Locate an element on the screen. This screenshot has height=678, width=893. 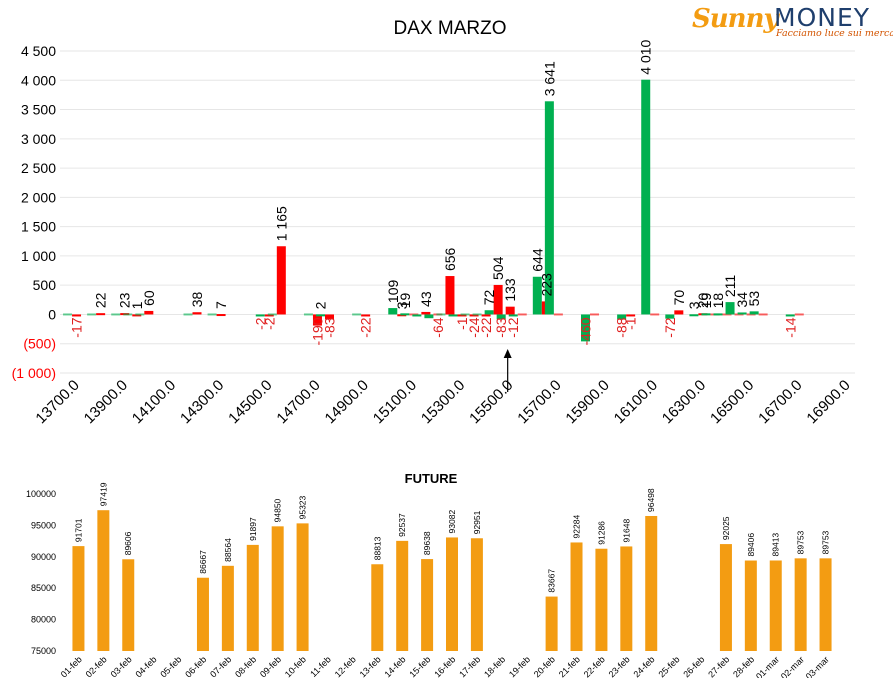
data-label: 211 is located at coordinates (730, 286).